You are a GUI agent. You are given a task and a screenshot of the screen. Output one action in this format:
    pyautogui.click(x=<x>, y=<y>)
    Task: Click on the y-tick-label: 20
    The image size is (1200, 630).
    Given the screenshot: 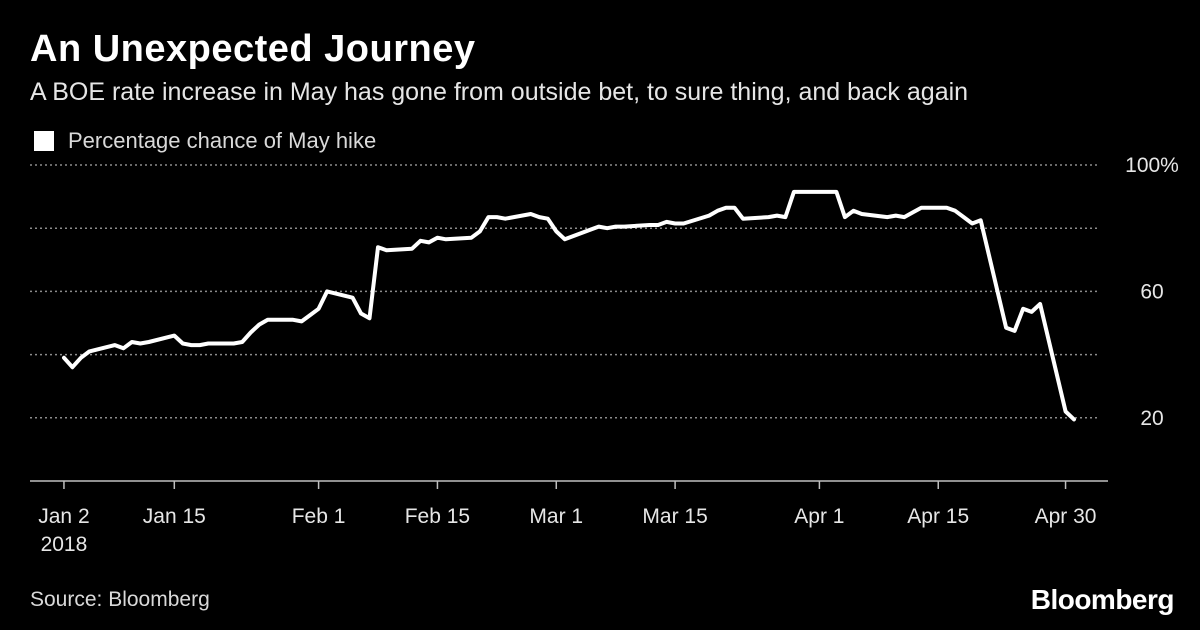 What is the action you would take?
    pyautogui.click(x=1151, y=418)
    